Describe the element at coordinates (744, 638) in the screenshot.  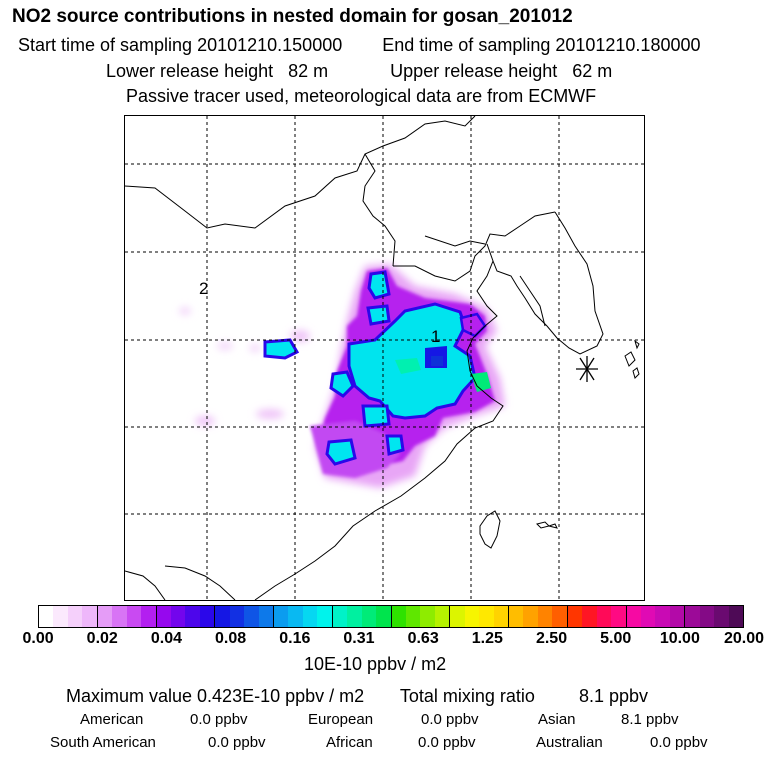
I see `colorbar-tick-label: 20.00` at that location.